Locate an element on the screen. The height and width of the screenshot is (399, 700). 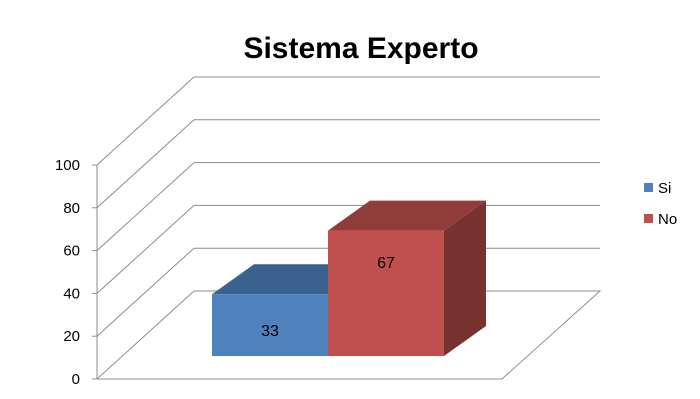
y-tick-label: 80 is located at coordinates (71, 208).